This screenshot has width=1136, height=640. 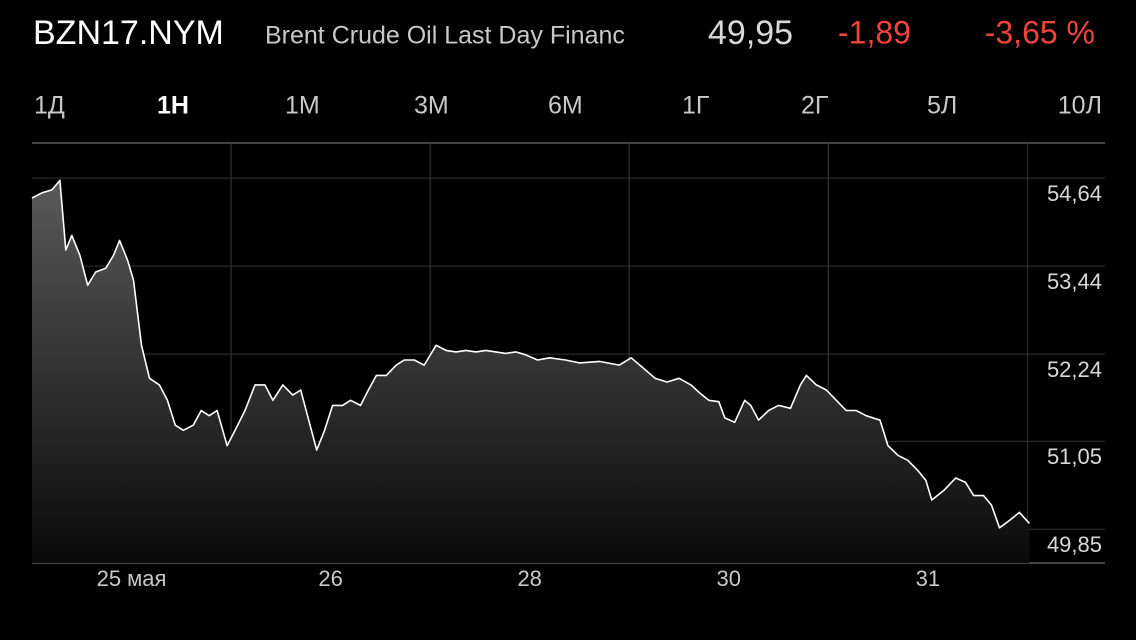 What do you see at coordinates (330, 578) in the screenshot?
I see `x-tick-label: 26` at bounding box center [330, 578].